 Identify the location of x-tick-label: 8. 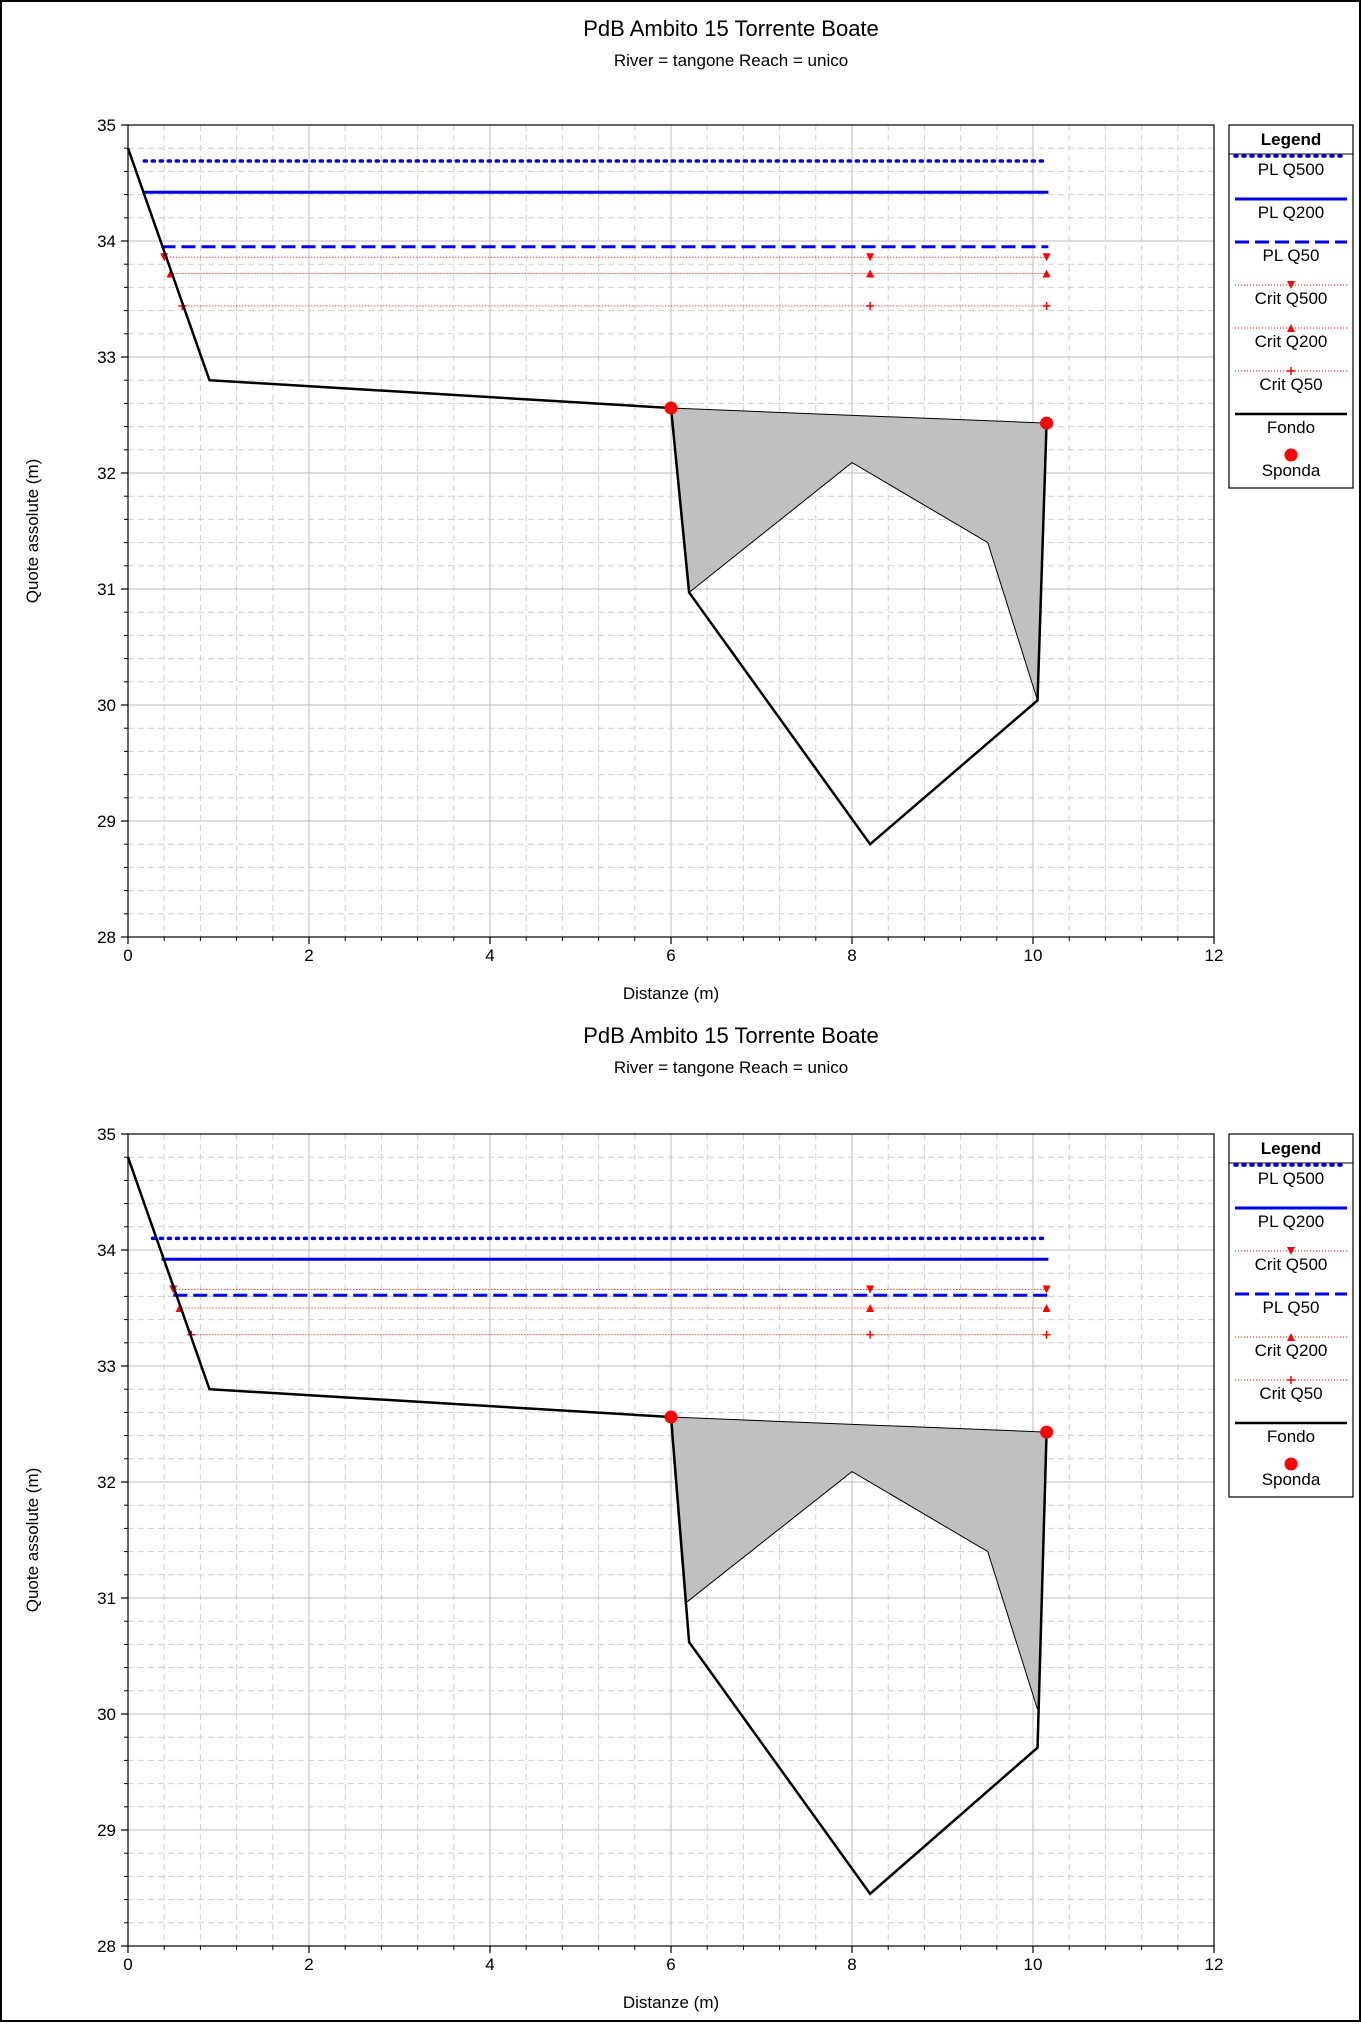
(851, 1964).